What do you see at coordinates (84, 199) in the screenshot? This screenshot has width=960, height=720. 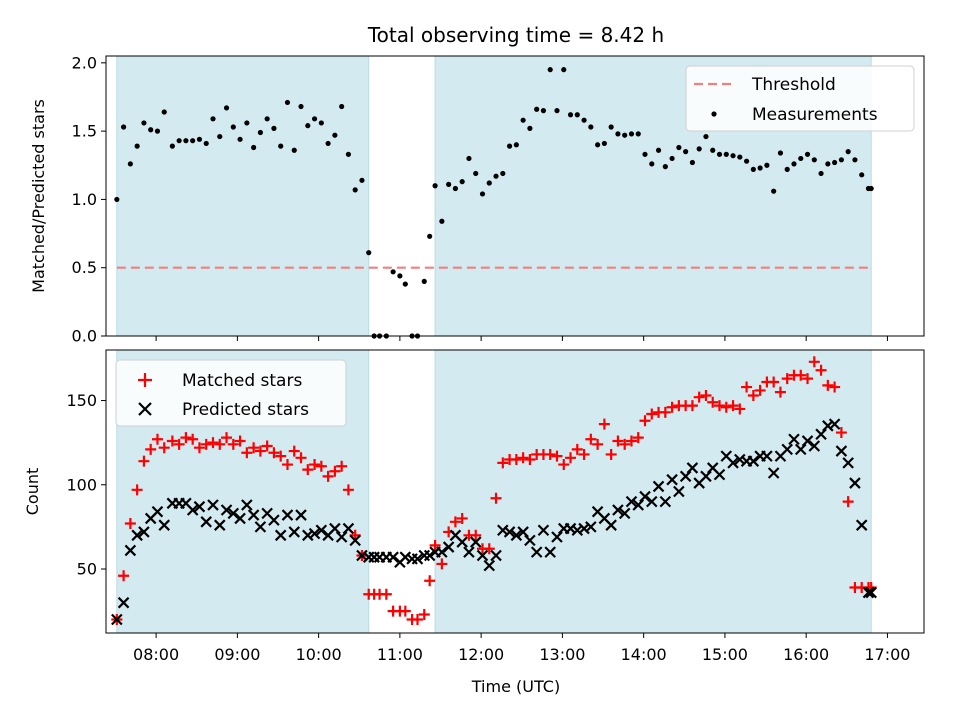 I see `y-tick-label: 1.0` at bounding box center [84, 199].